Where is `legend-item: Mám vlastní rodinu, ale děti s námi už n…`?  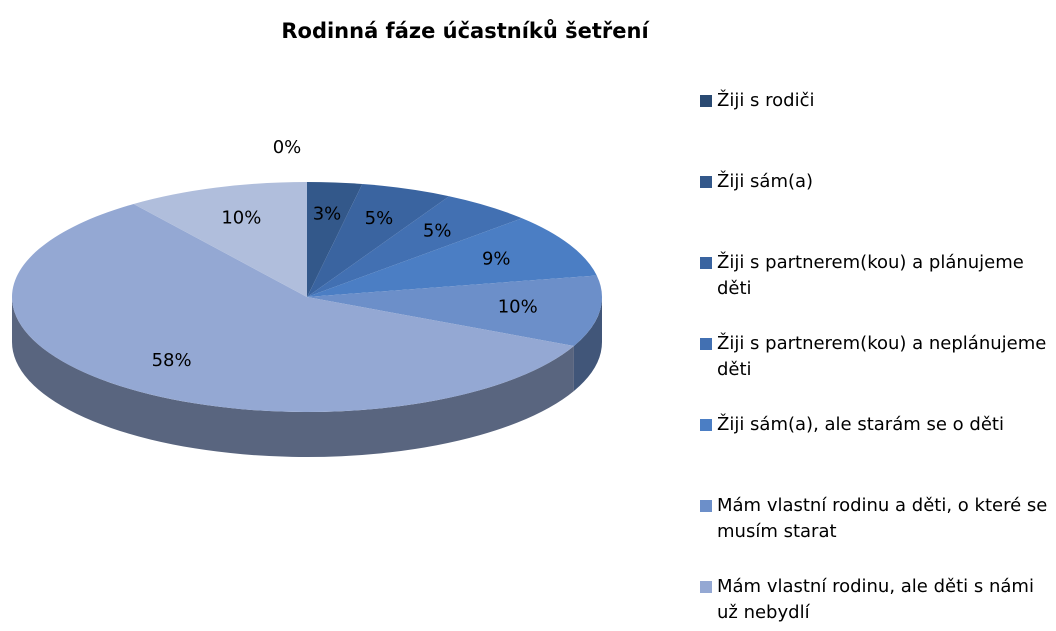
legend-item: Mám vlastní rodinu, ale děti s námi už n… is located at coordinates (875, 600).